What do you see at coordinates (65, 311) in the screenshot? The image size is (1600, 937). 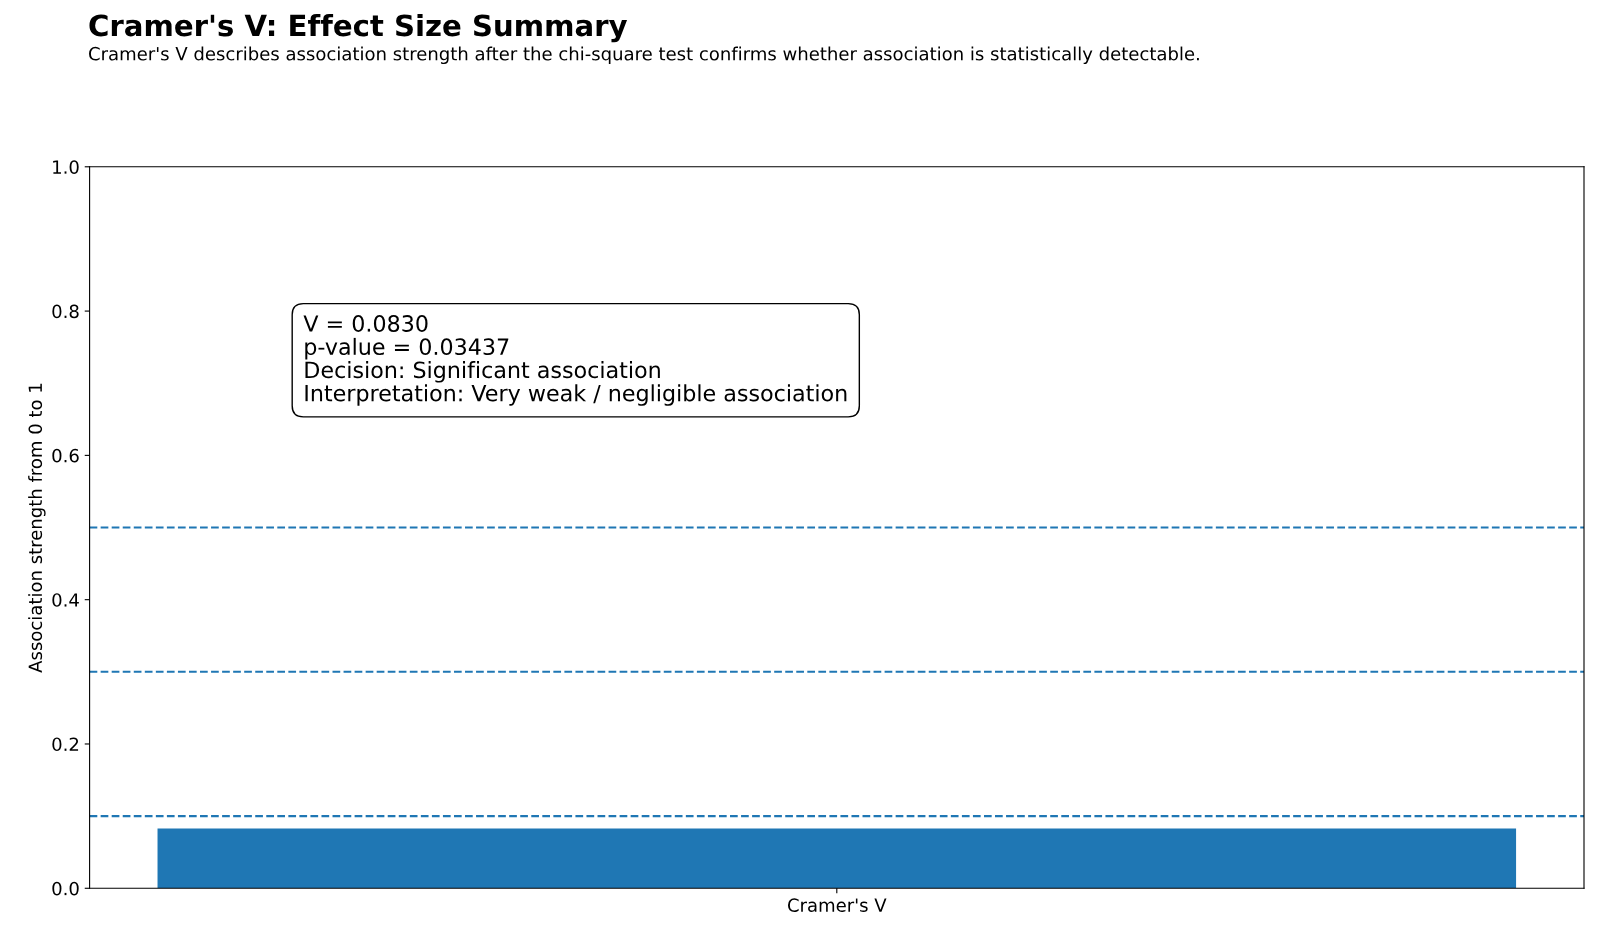 I see `y-tick-label: 0.8` at bounding box center [65, 311].